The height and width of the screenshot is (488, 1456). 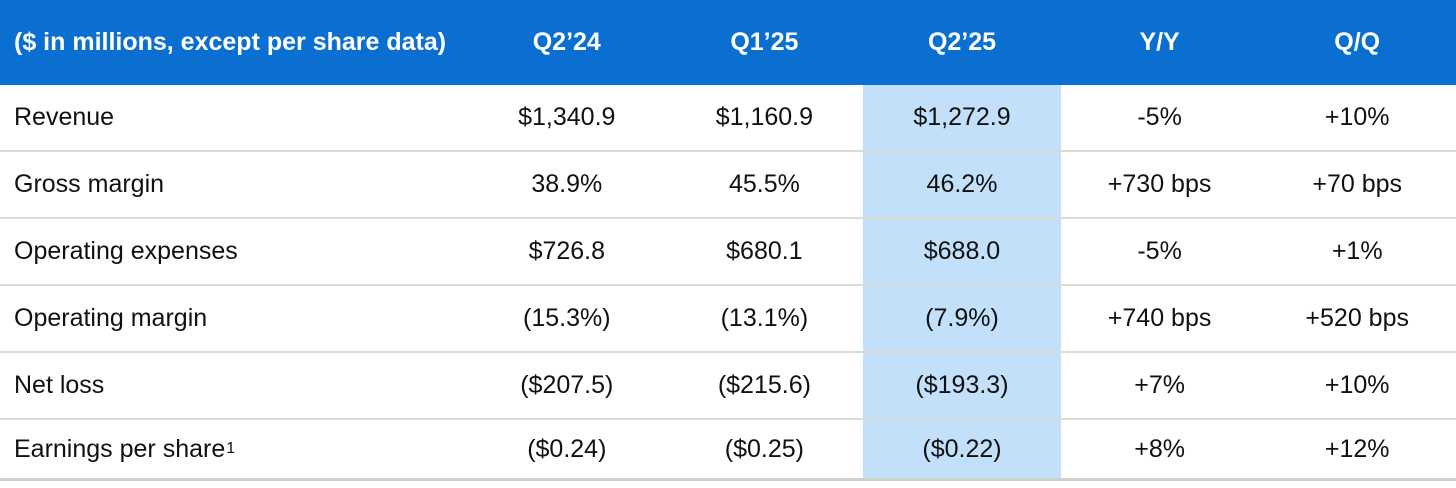 I want to click on value-q2-24: ($207.5), so click(x=567, y=385).